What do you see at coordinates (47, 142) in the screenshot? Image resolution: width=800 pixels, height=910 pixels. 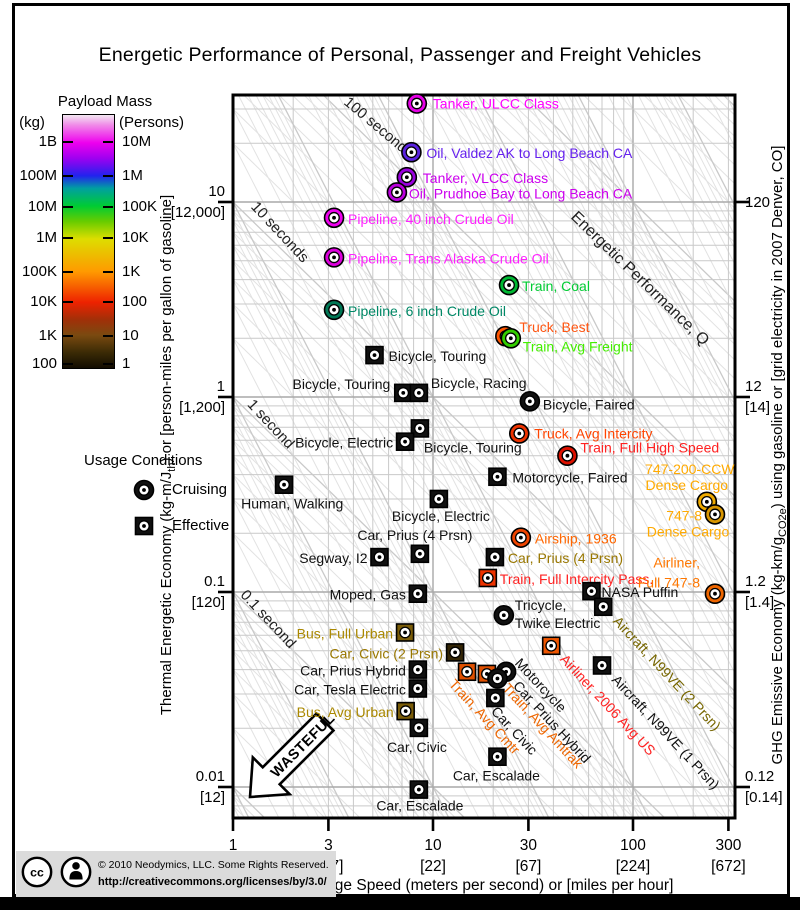 I see `payload-kg-label: 1B` at bounding box center [47, 142].